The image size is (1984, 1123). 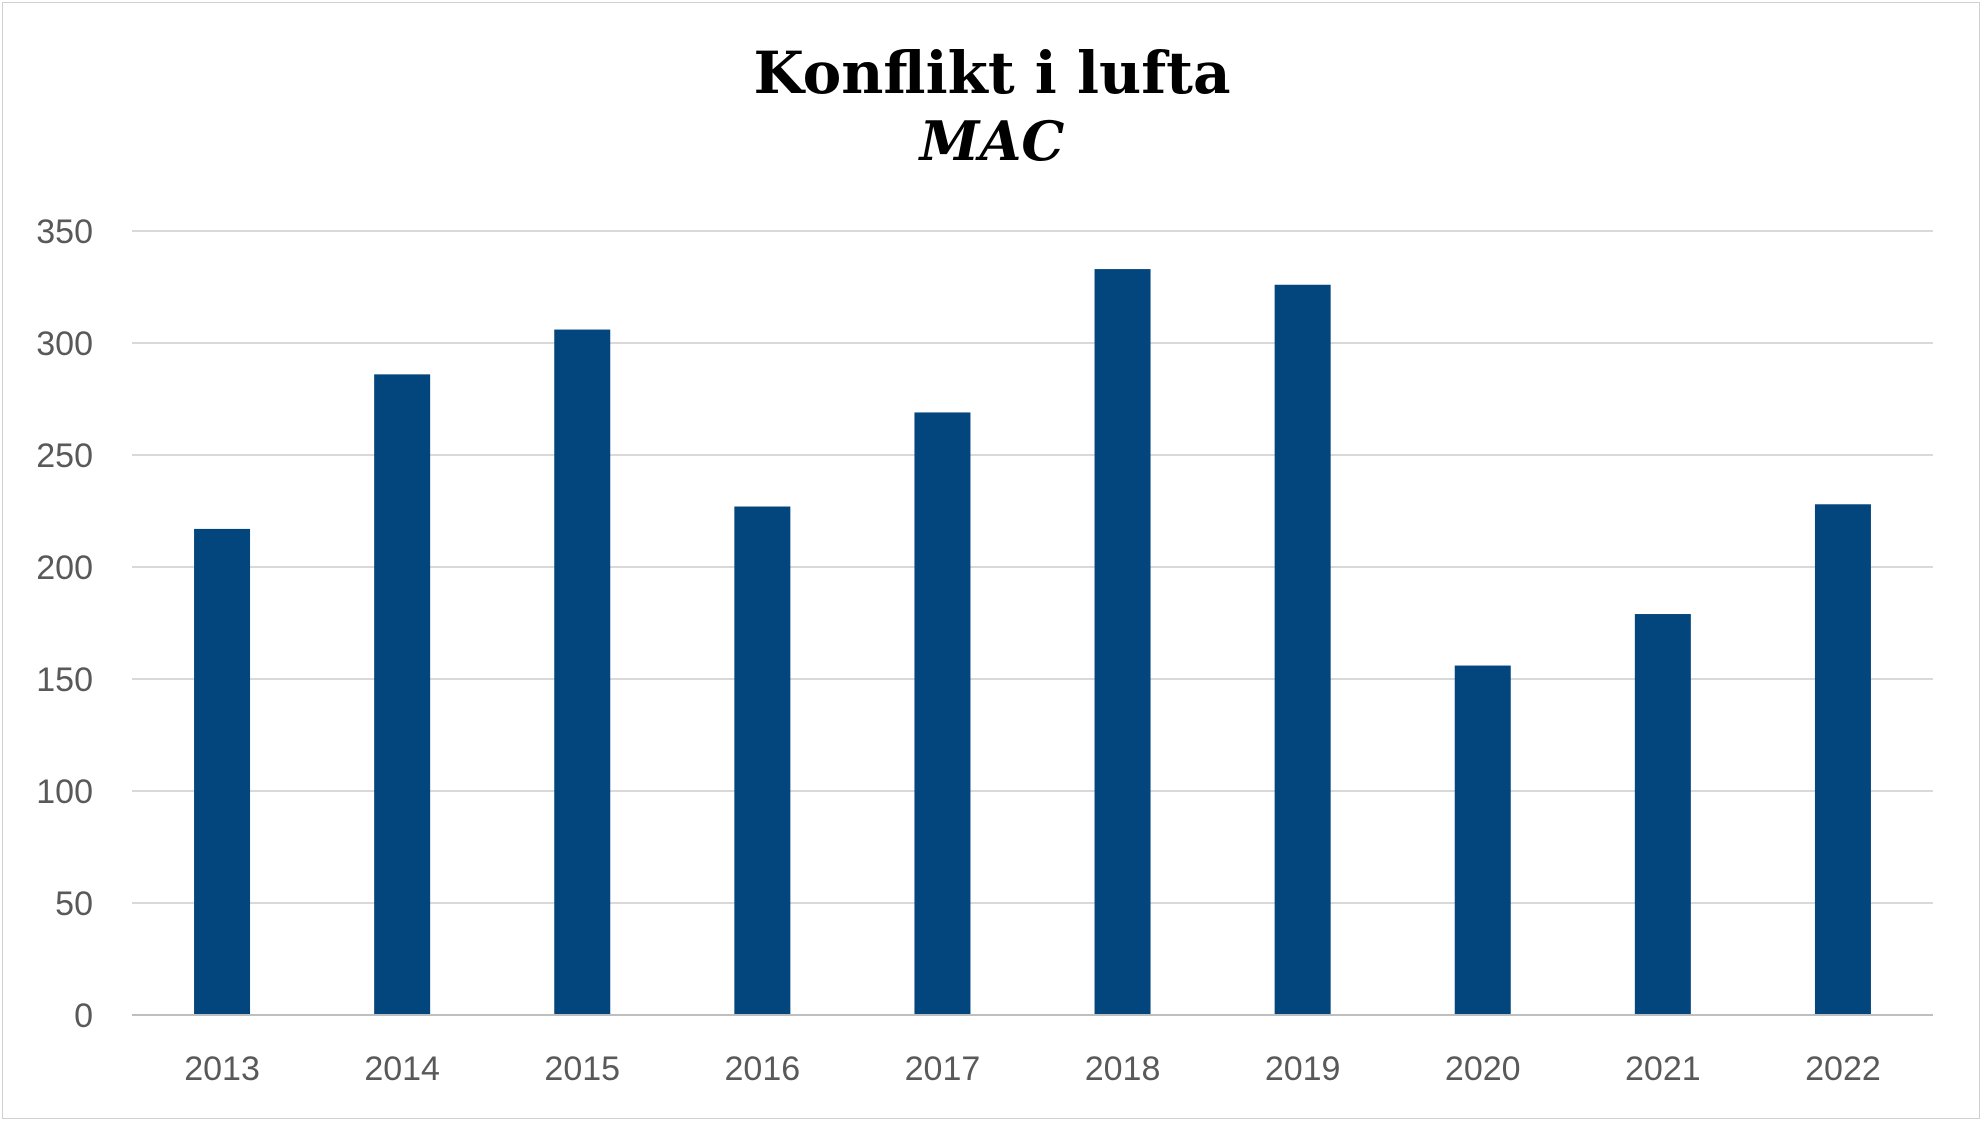 I want to click on x-tick-label: 2021, so click(x=1663, y=1069).